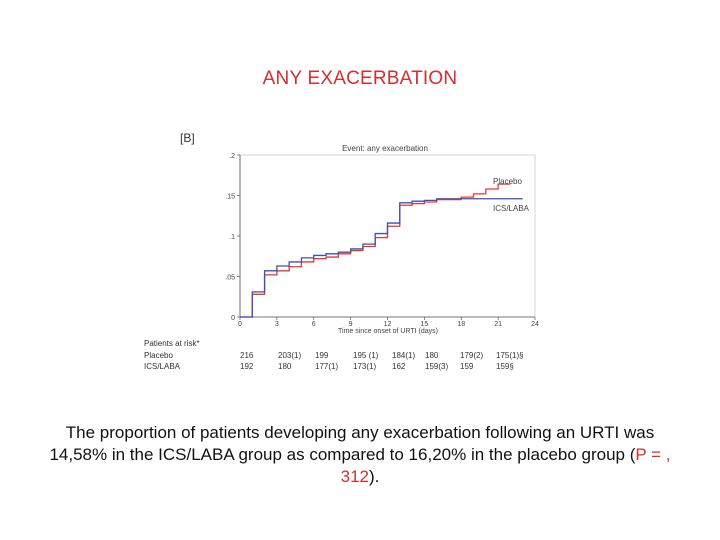 This screenshot has height=540, width=720. I want to click on caption-end: )., so click(374, 476).